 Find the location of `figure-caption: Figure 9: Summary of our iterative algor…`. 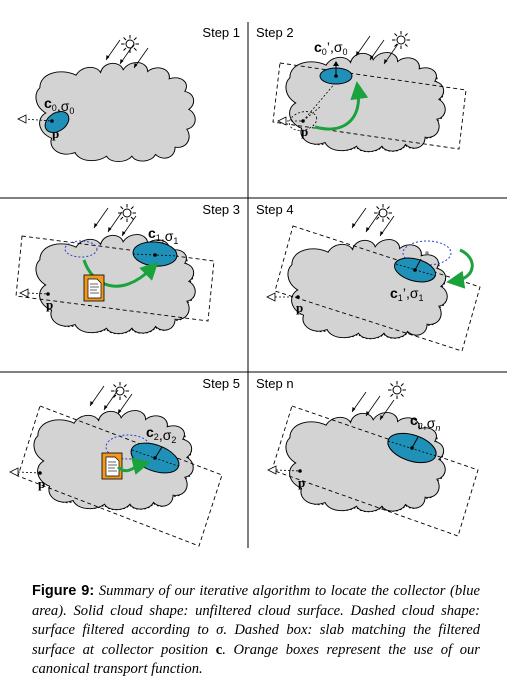

figure-caption: Figure 9: Summary of our iterative algor… is located at coordinates (256, 631).